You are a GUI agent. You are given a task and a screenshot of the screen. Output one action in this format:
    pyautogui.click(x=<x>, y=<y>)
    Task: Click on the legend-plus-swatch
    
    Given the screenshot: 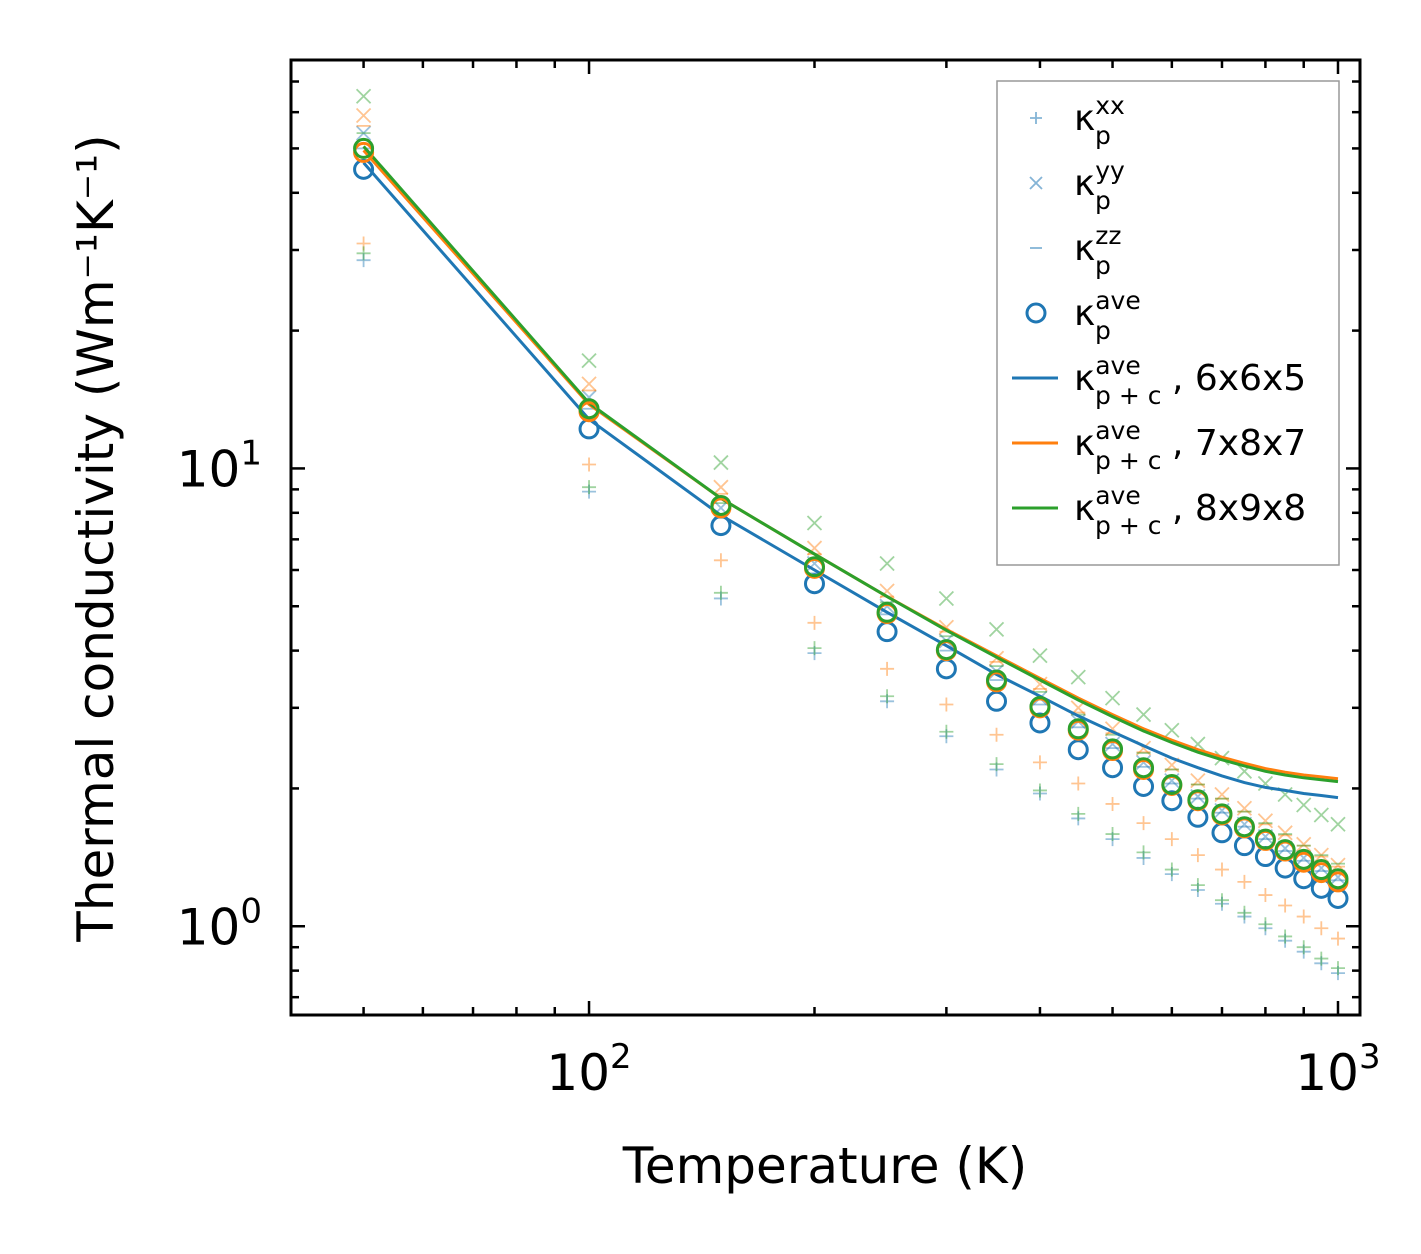 What is the action you would take?
    pyautogui.click(x=1036, y=118)
    